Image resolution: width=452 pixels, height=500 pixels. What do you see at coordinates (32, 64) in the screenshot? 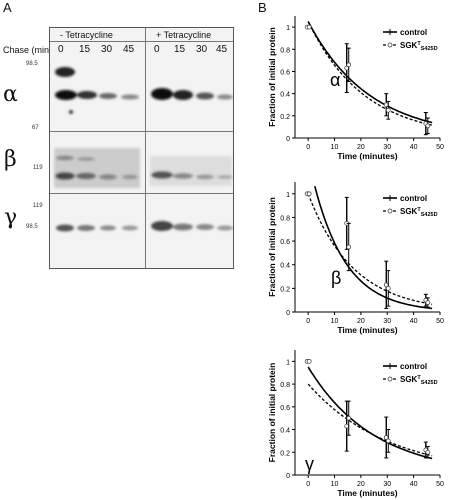
I see `marker-alpha-top: 98.5` at bounding box center [32, 64].